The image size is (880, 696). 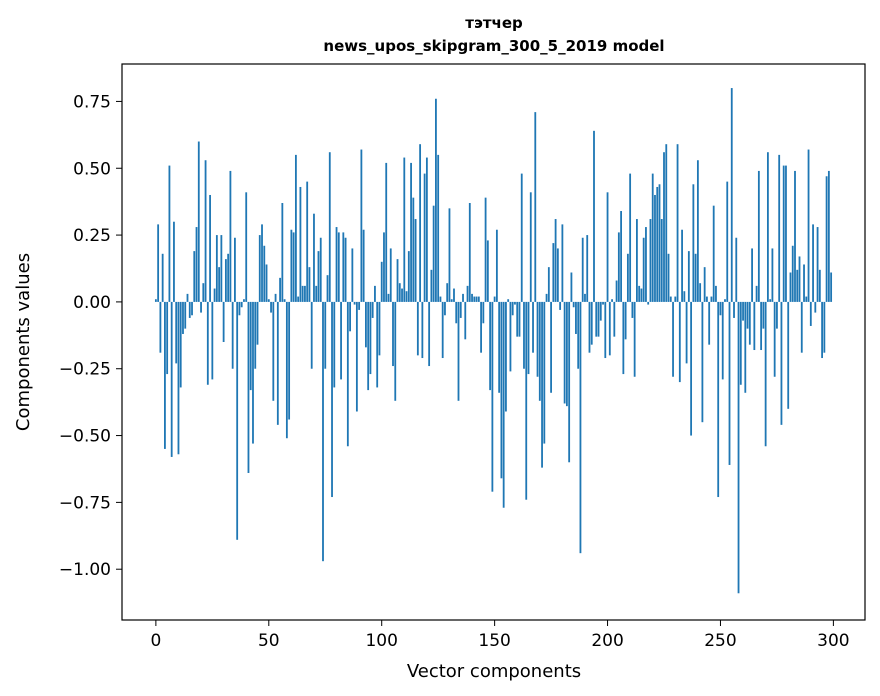 I want to click on y-tick-label: 0.25, so click(x=92, y=236).